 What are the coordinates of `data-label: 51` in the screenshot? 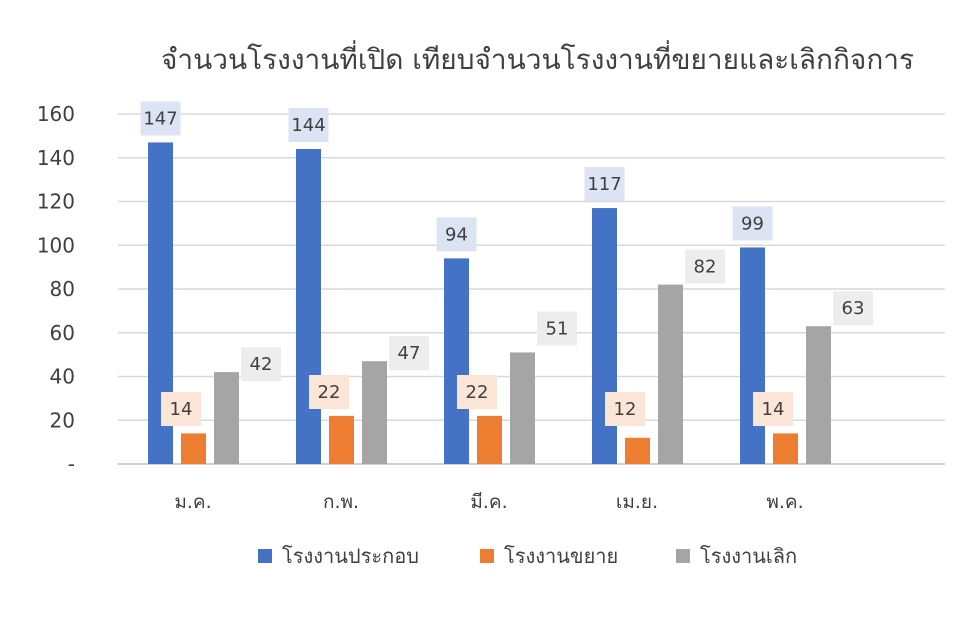 It's located at (557, 328).